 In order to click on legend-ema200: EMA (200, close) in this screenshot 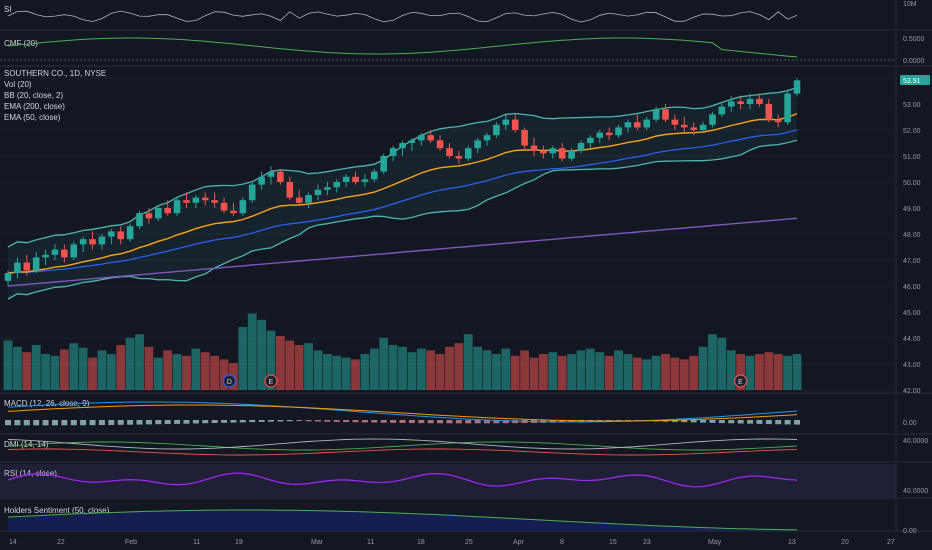, I will do `click(34, 106)`.